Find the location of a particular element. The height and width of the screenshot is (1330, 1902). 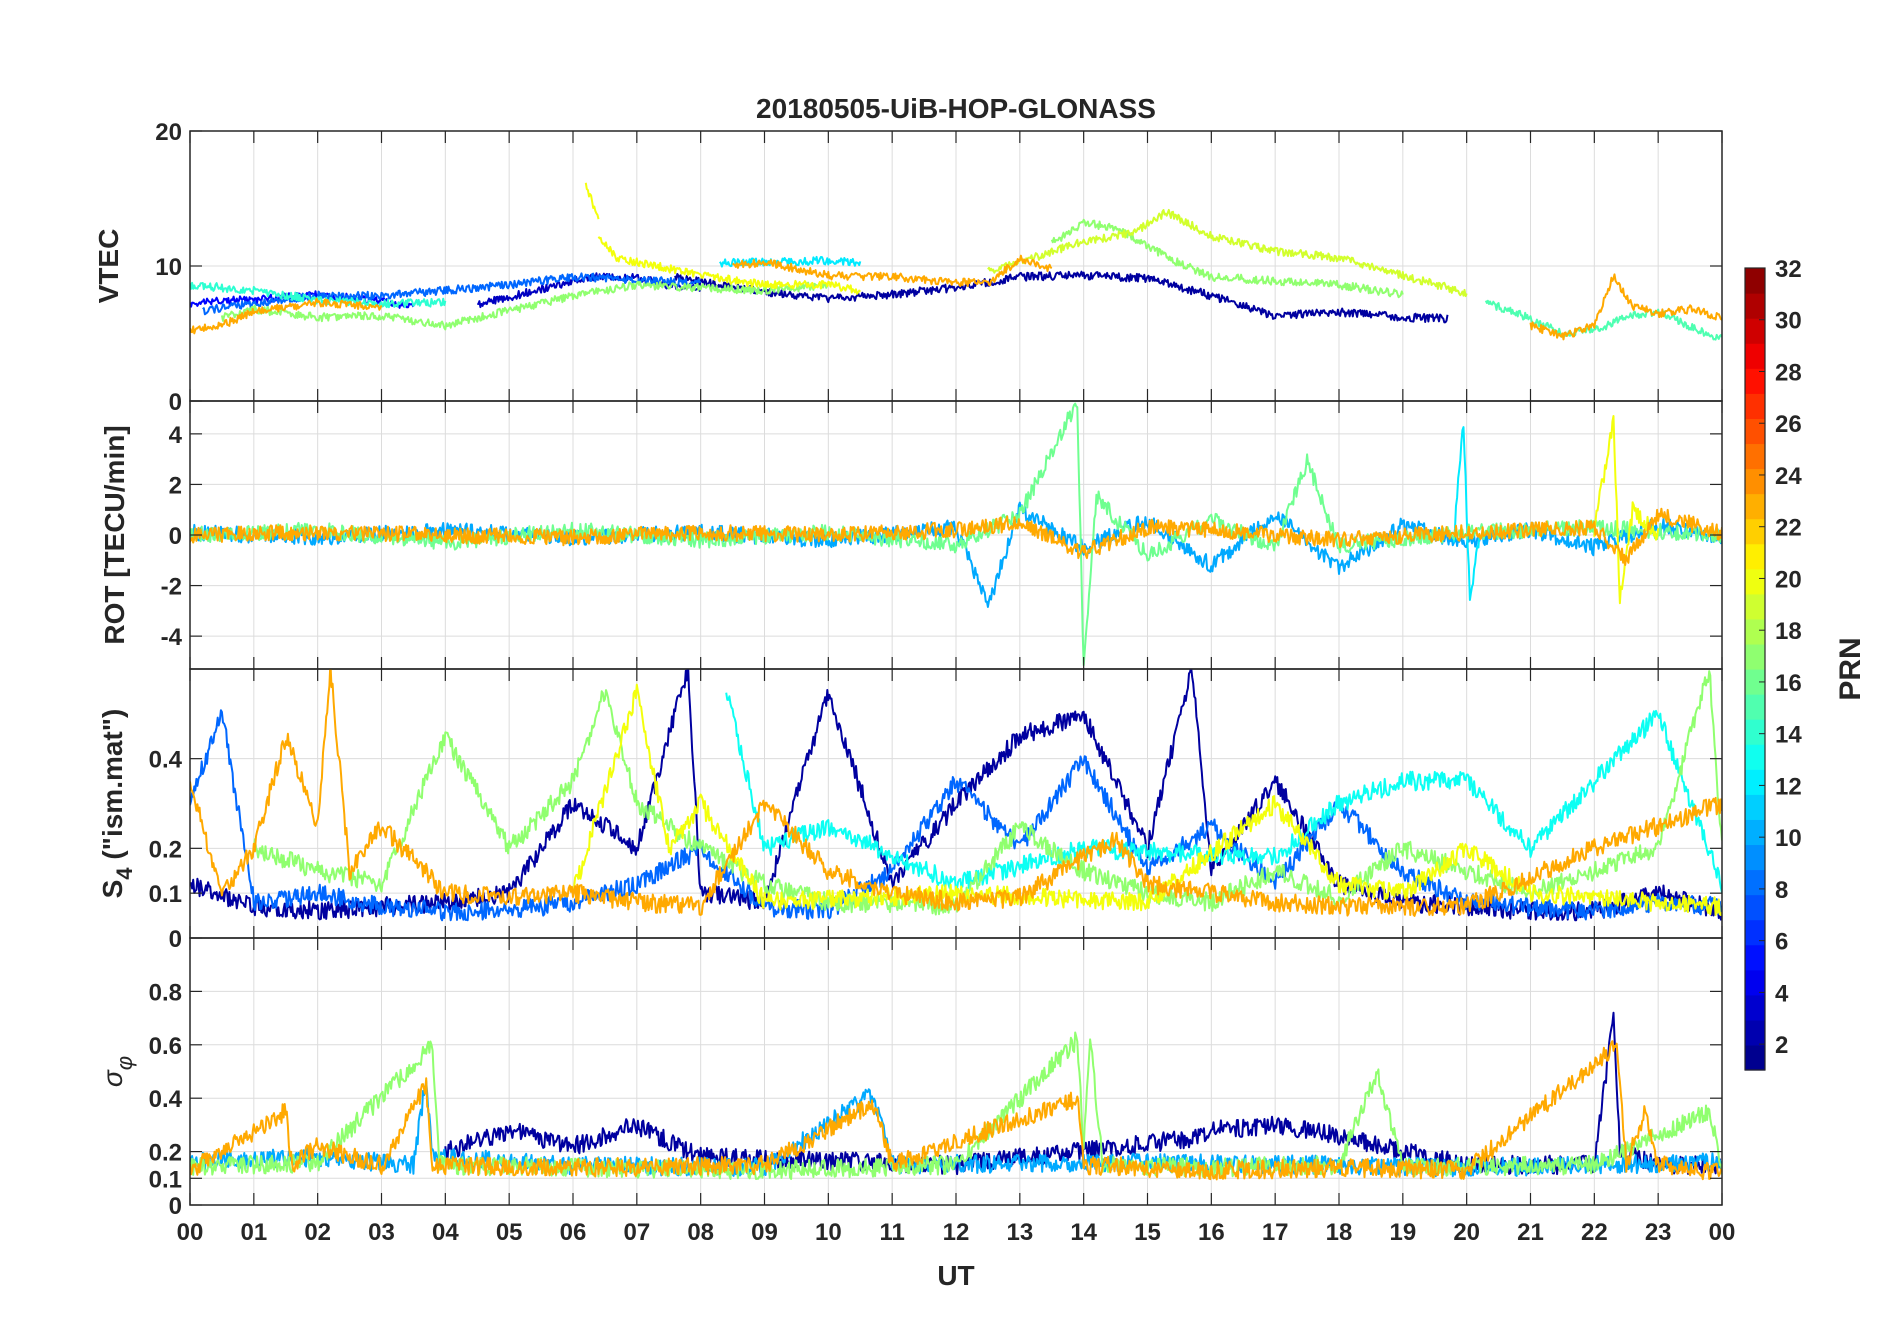

y-axis-label: σφ is located at coordinates (117, 1071).